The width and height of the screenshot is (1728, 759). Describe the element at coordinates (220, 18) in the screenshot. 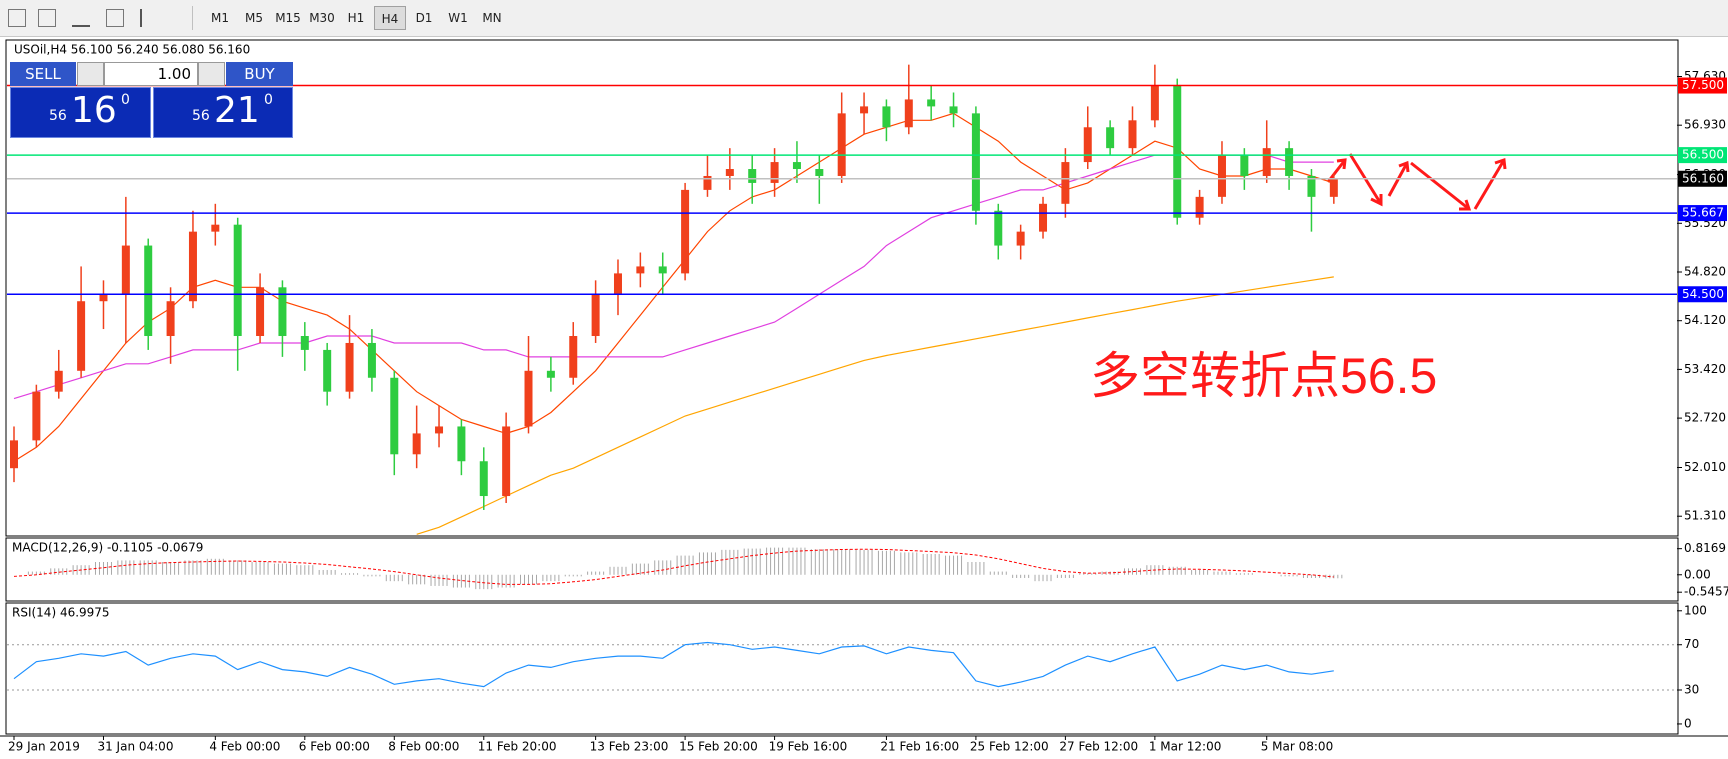

I see `timeframe-button: M1` at that location.